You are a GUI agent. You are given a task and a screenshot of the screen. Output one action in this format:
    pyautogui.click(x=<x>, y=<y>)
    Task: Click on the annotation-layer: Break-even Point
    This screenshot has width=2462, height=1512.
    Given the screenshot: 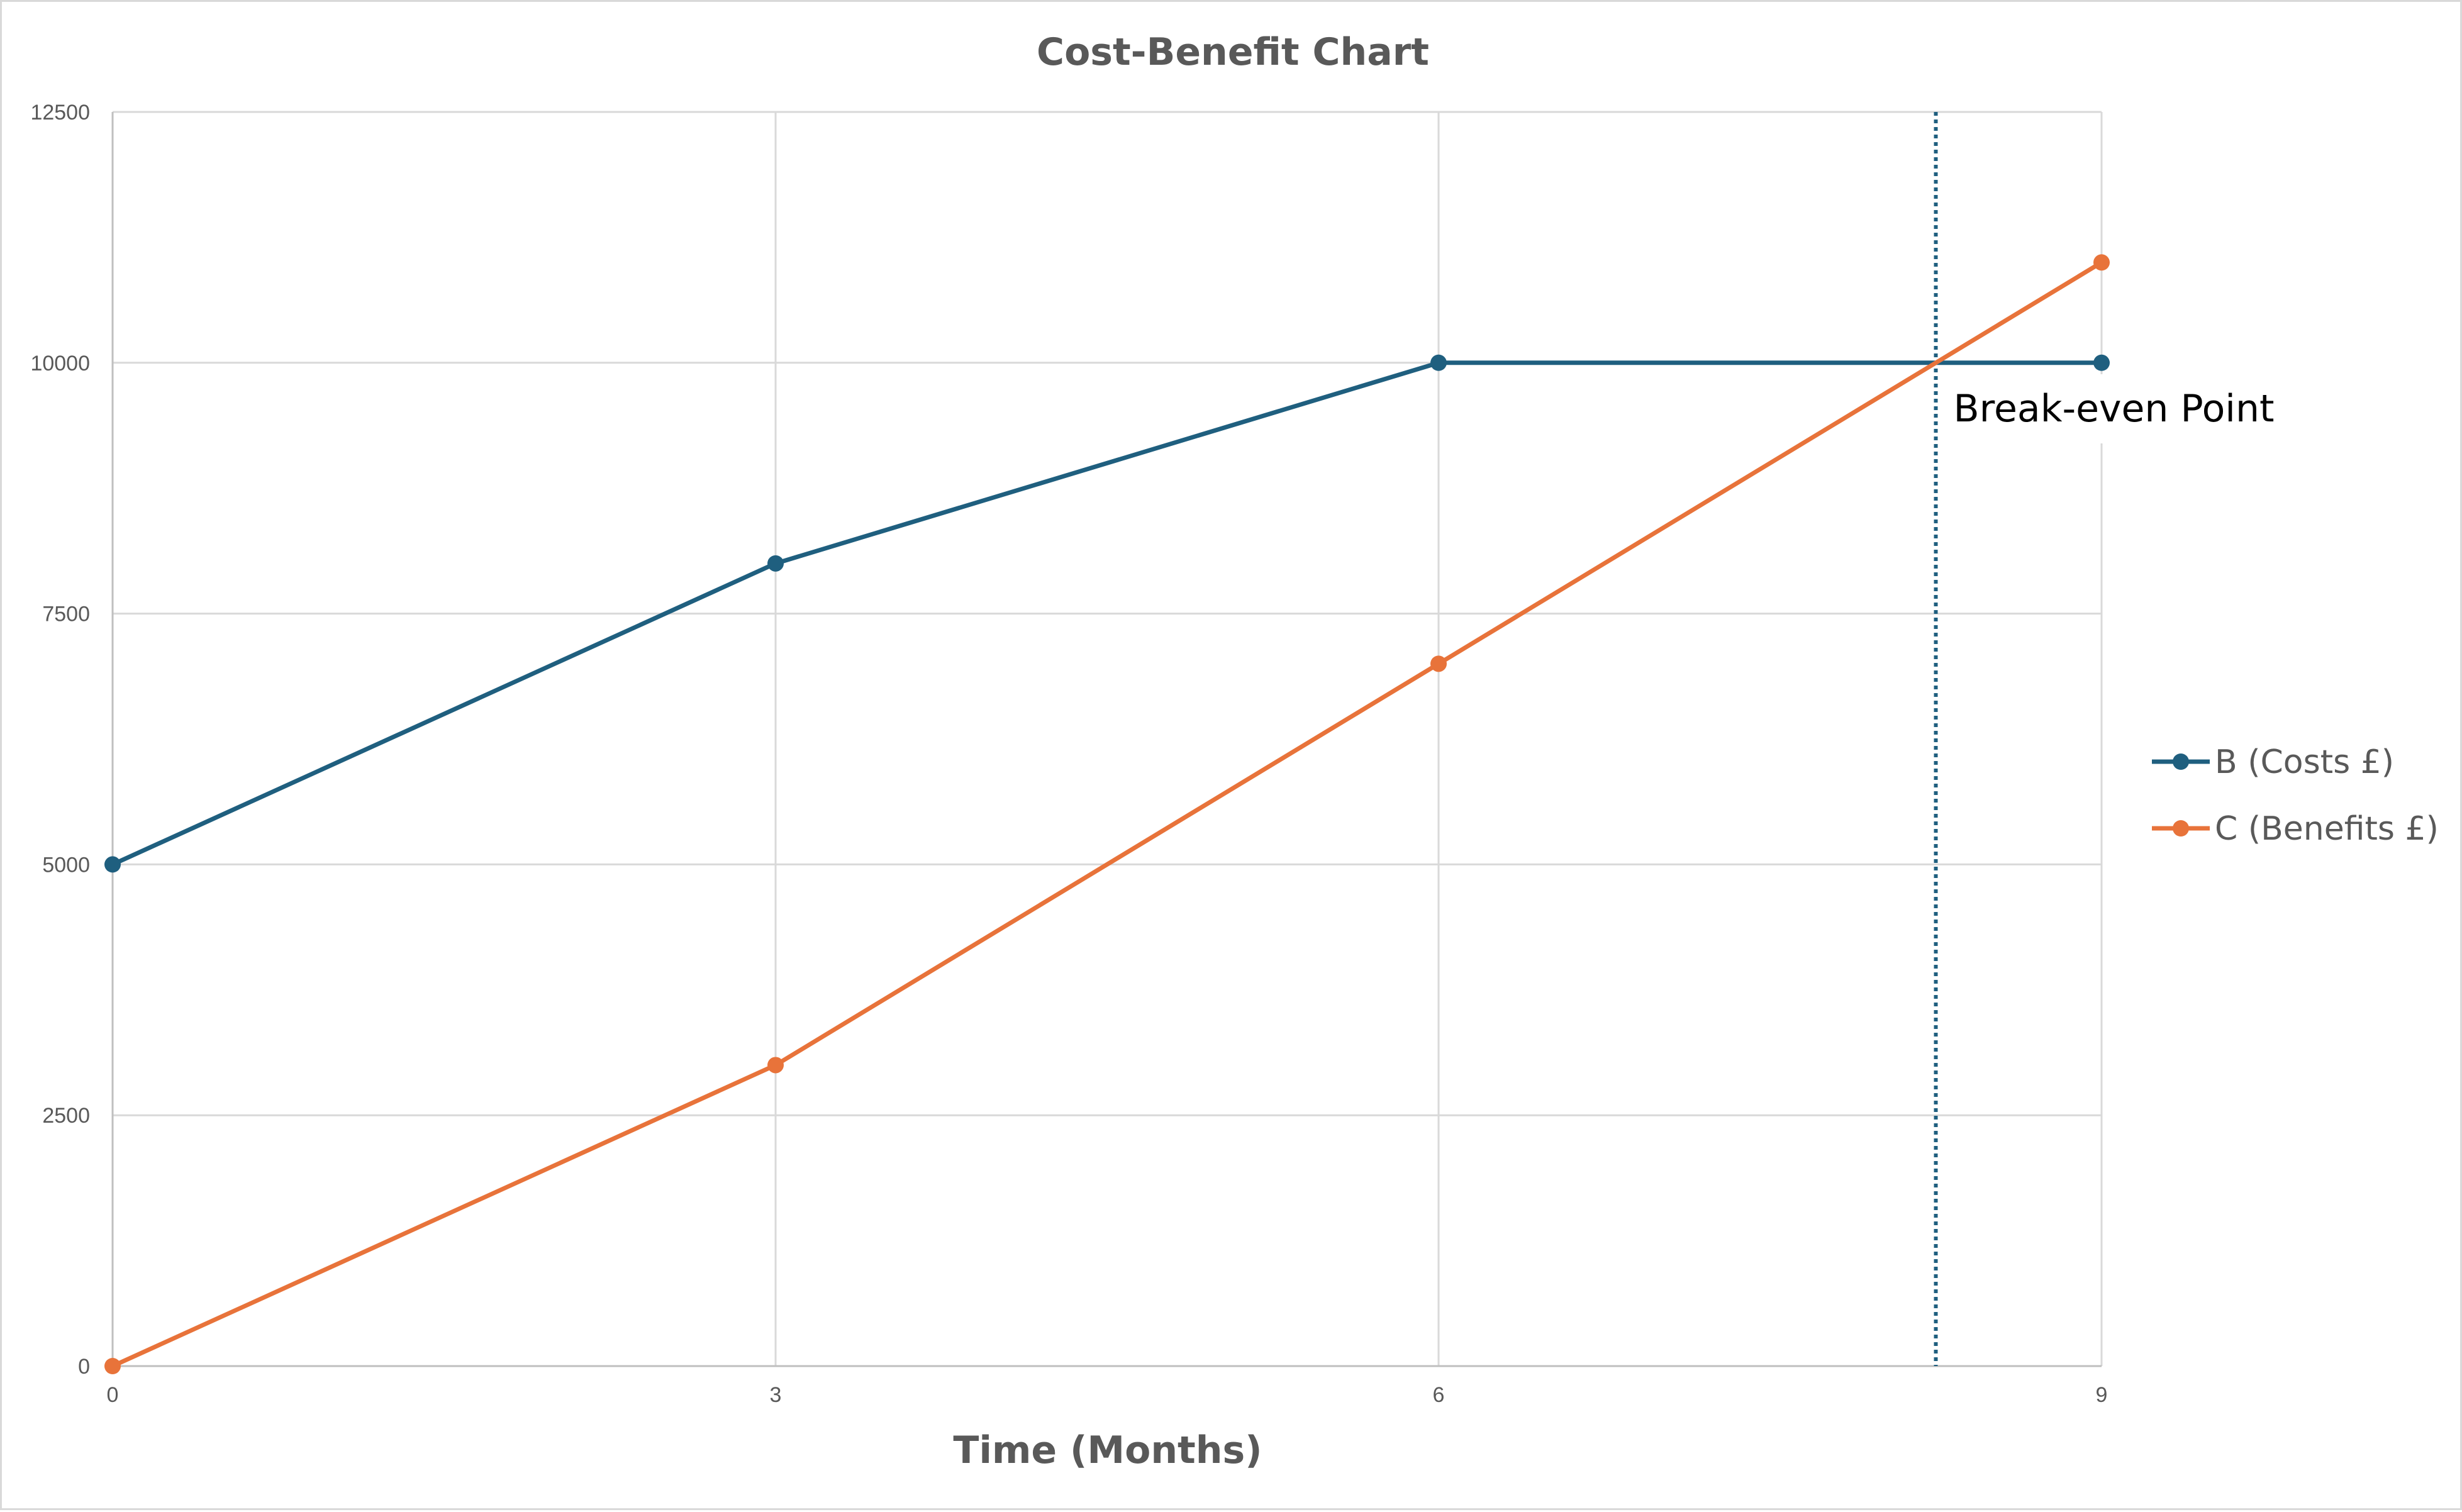 What is the action you would take?
    pyautogui.click(x=2137, y=739)
    